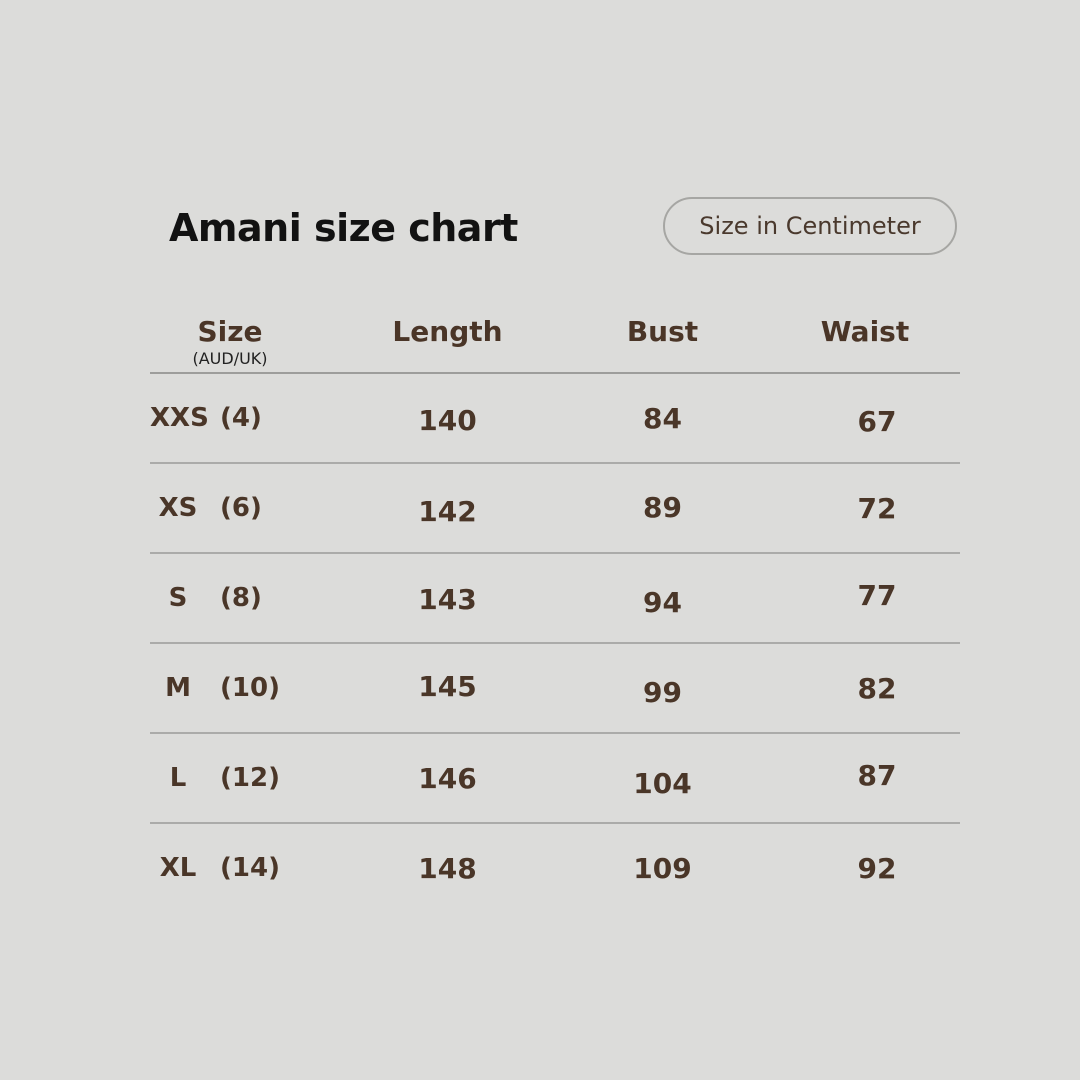  Describe the element at coordinates (230, 358) in the screenshot. I see `column-header-size-sublabel: (AUD/UK)` at that location.